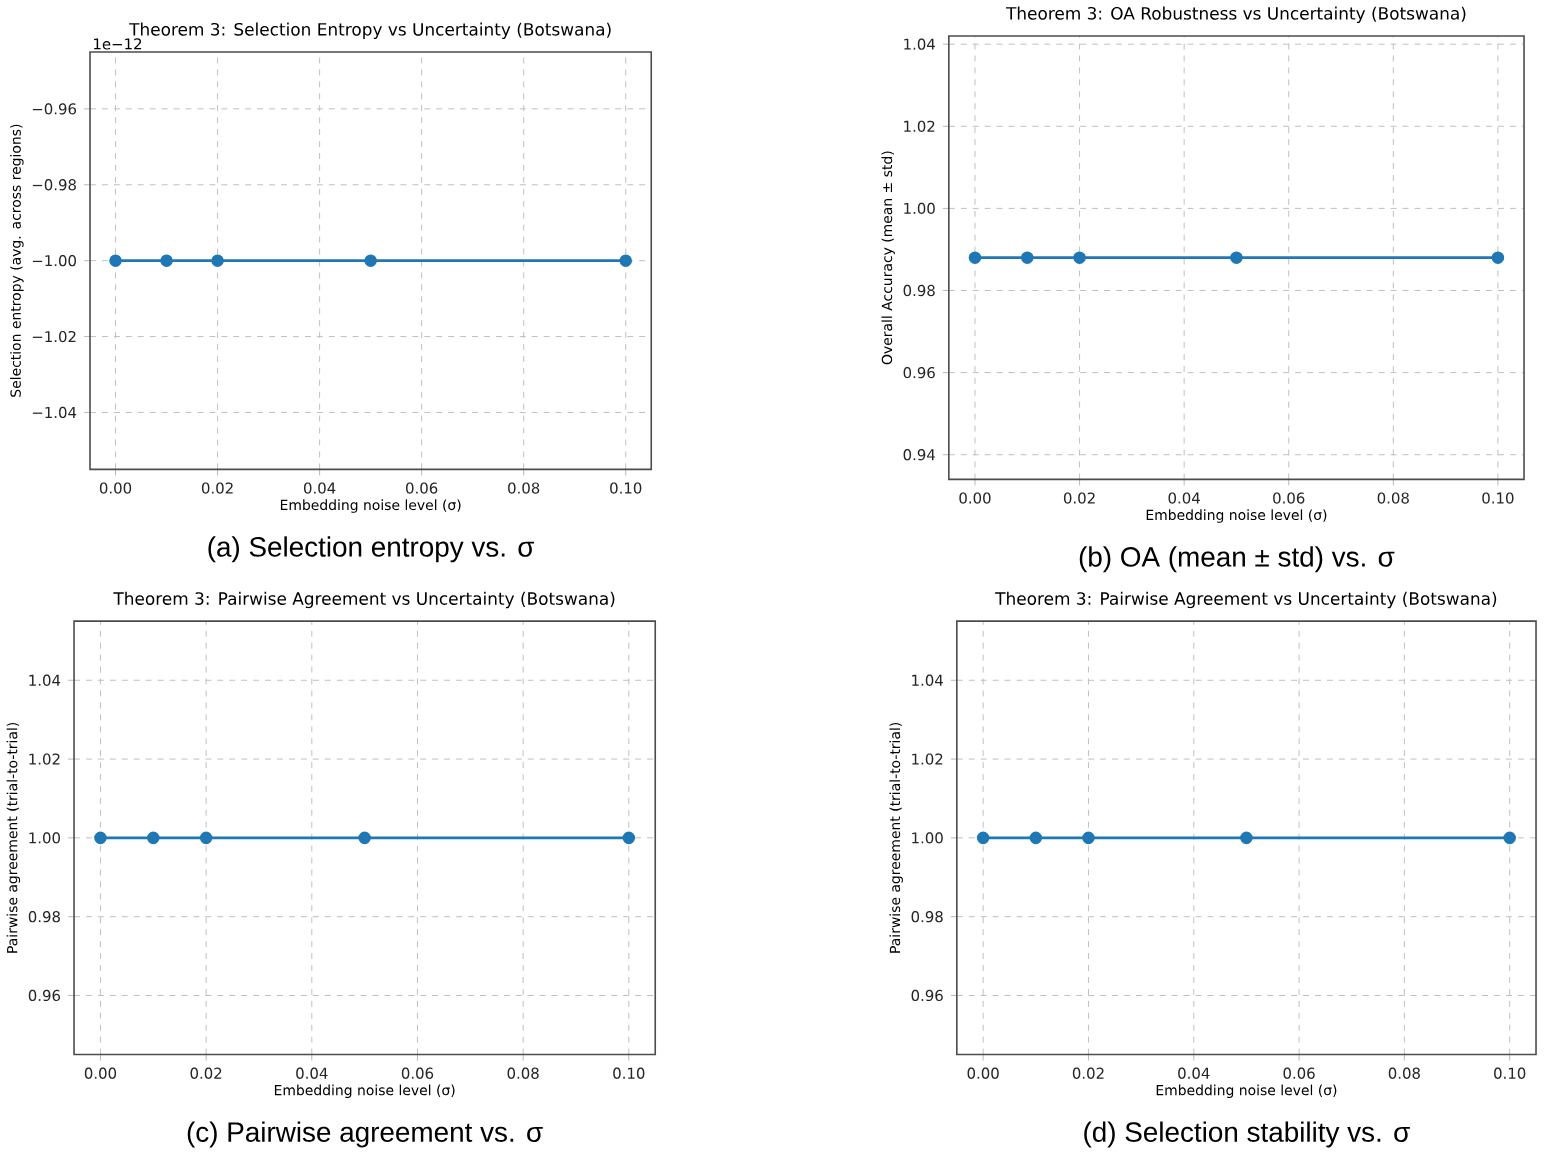 Image resolution: width=1552 pixels, height=1162 pixels. What do you see at coordinates (370, 30) in the screenshot?
I see `chart-title: Theorem 3: Selection Entropy vs Uncertainty (Botswana)` at bounding box center [370, 30].